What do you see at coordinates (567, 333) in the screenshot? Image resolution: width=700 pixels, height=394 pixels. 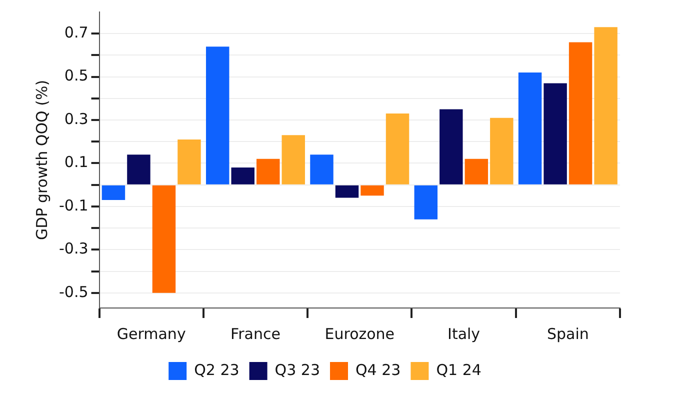 I see `x-tick-label: Spain` at bounding box center [567, 333].